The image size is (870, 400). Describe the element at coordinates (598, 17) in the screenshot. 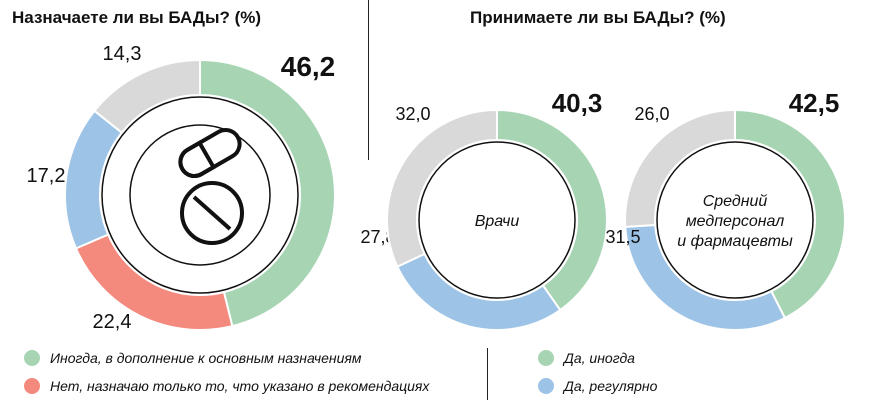

I see `chart-title-right: Принимаете ли вы БАДы? (%)` at that location.